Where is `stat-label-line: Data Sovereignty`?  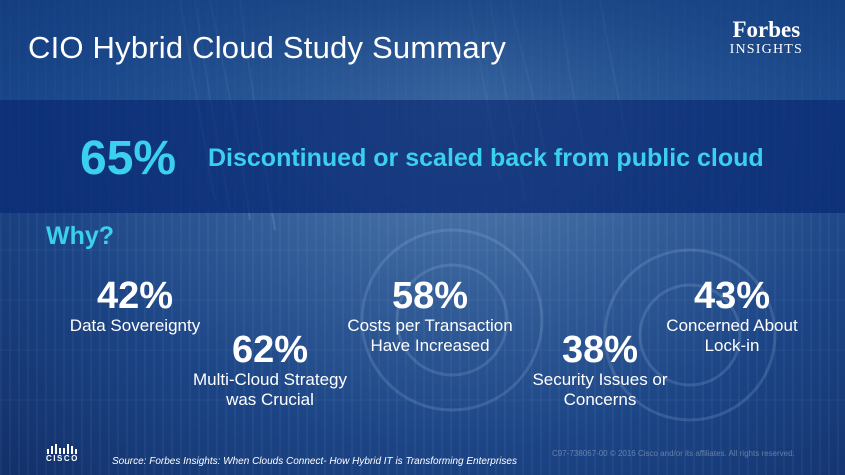 stat-label-line: Data Sovereignty is located at coordinates (135, 325).